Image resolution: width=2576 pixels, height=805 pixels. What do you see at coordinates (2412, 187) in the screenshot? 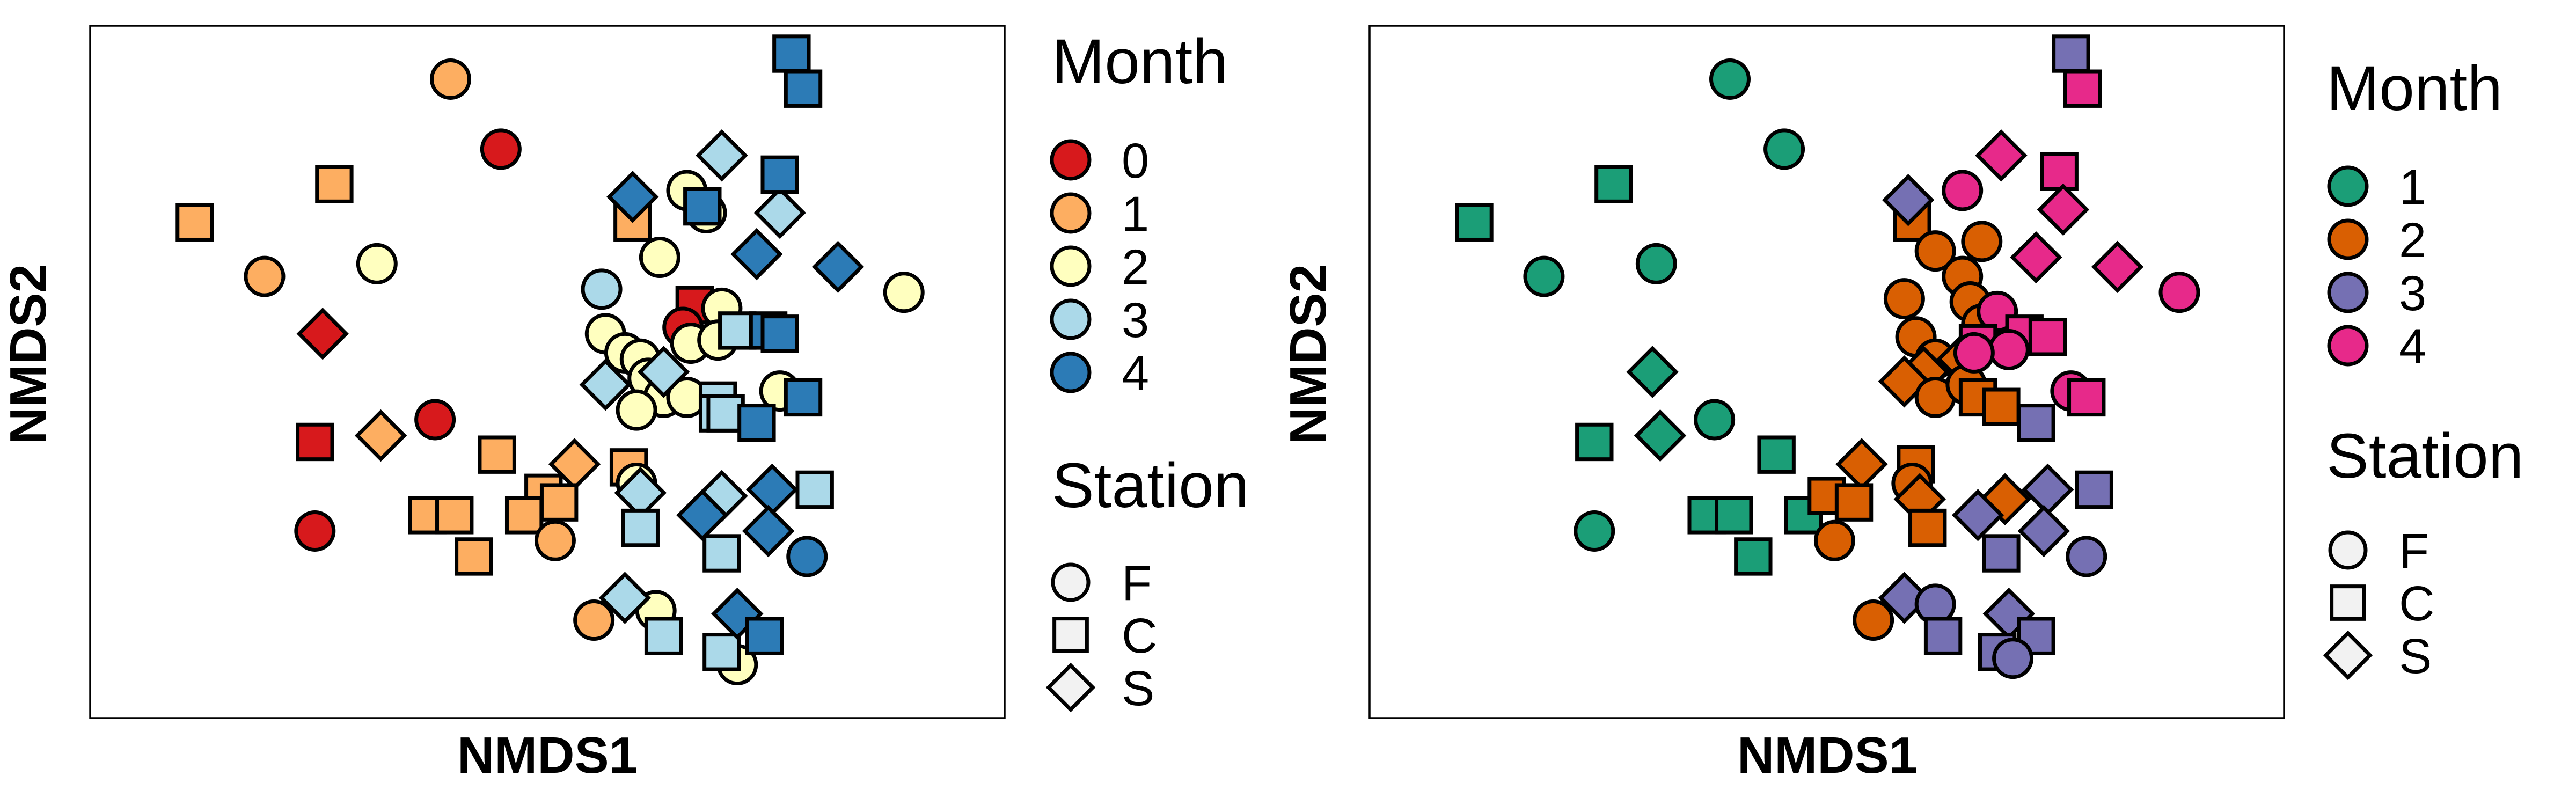
I see `legend-label-month-1: 1` at bounding box center [2412, 187].